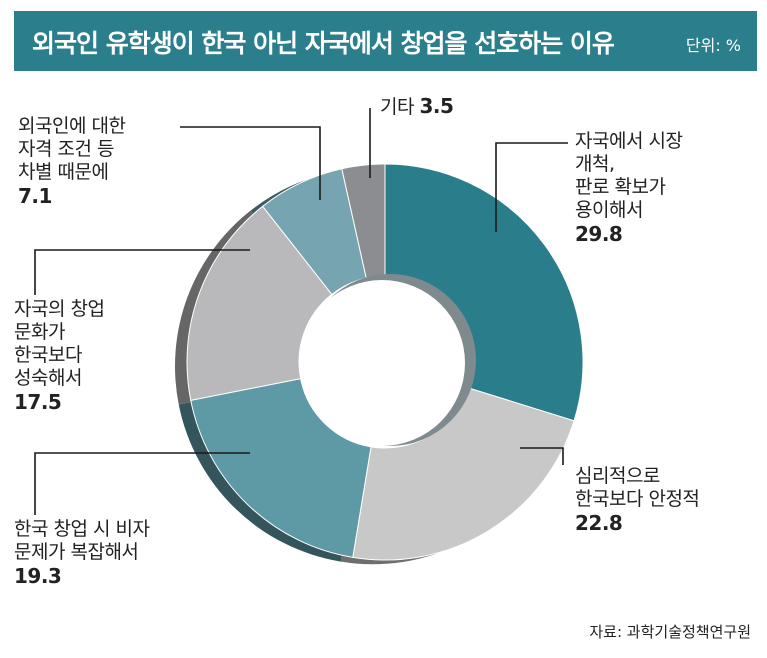  Describe the element at coordinates (66, 149) in the screenshot. I see `slice-label-line: 자격 조건 등` at that location.